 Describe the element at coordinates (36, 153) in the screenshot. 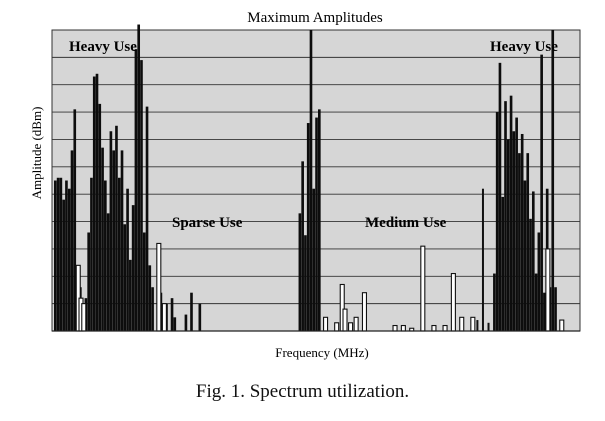

I see `y-axis-label: Amplitude (dBm)` at that location.